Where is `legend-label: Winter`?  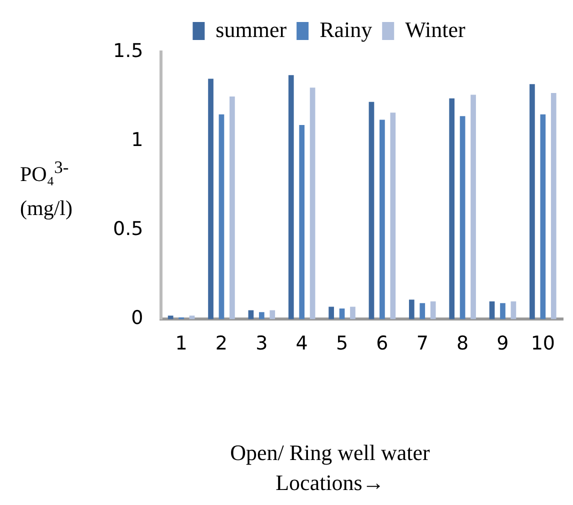
legend-label: Winter is located at coordinates (435, 29).